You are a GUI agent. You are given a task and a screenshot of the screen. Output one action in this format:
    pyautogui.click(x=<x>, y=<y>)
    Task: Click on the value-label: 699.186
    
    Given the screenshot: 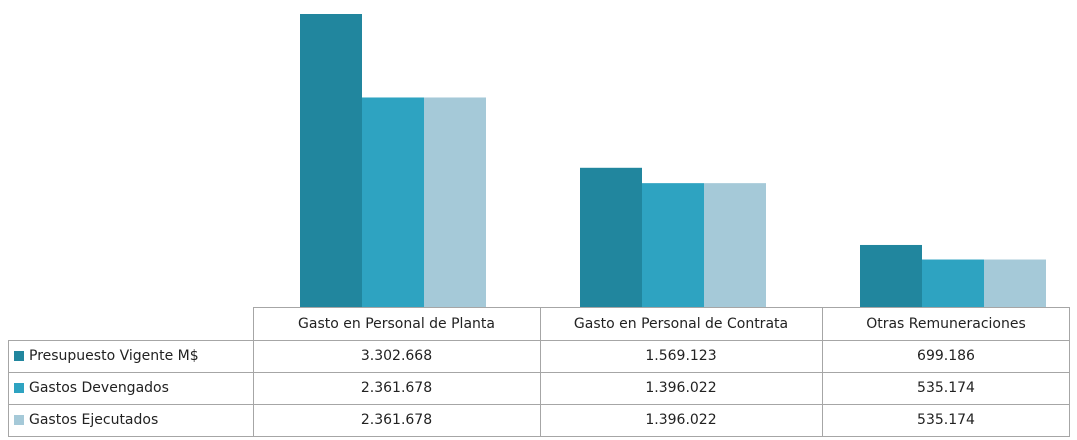 What is the action you would take?
    pyautogui.click(x=946, y=356)
    